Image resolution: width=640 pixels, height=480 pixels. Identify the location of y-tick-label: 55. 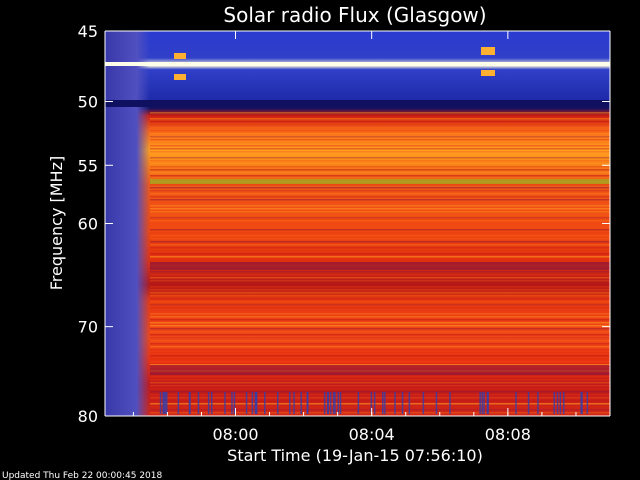
(88, 165).